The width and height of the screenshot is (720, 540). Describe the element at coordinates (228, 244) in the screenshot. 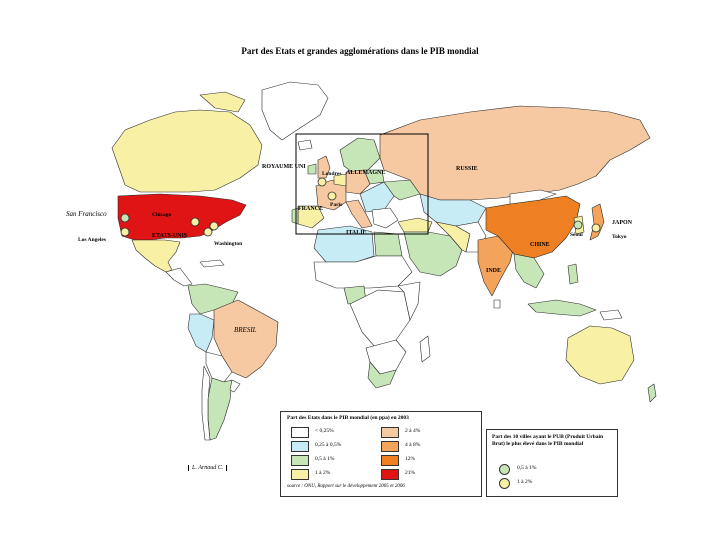

I see `city-label-washington: Washington` at that location.